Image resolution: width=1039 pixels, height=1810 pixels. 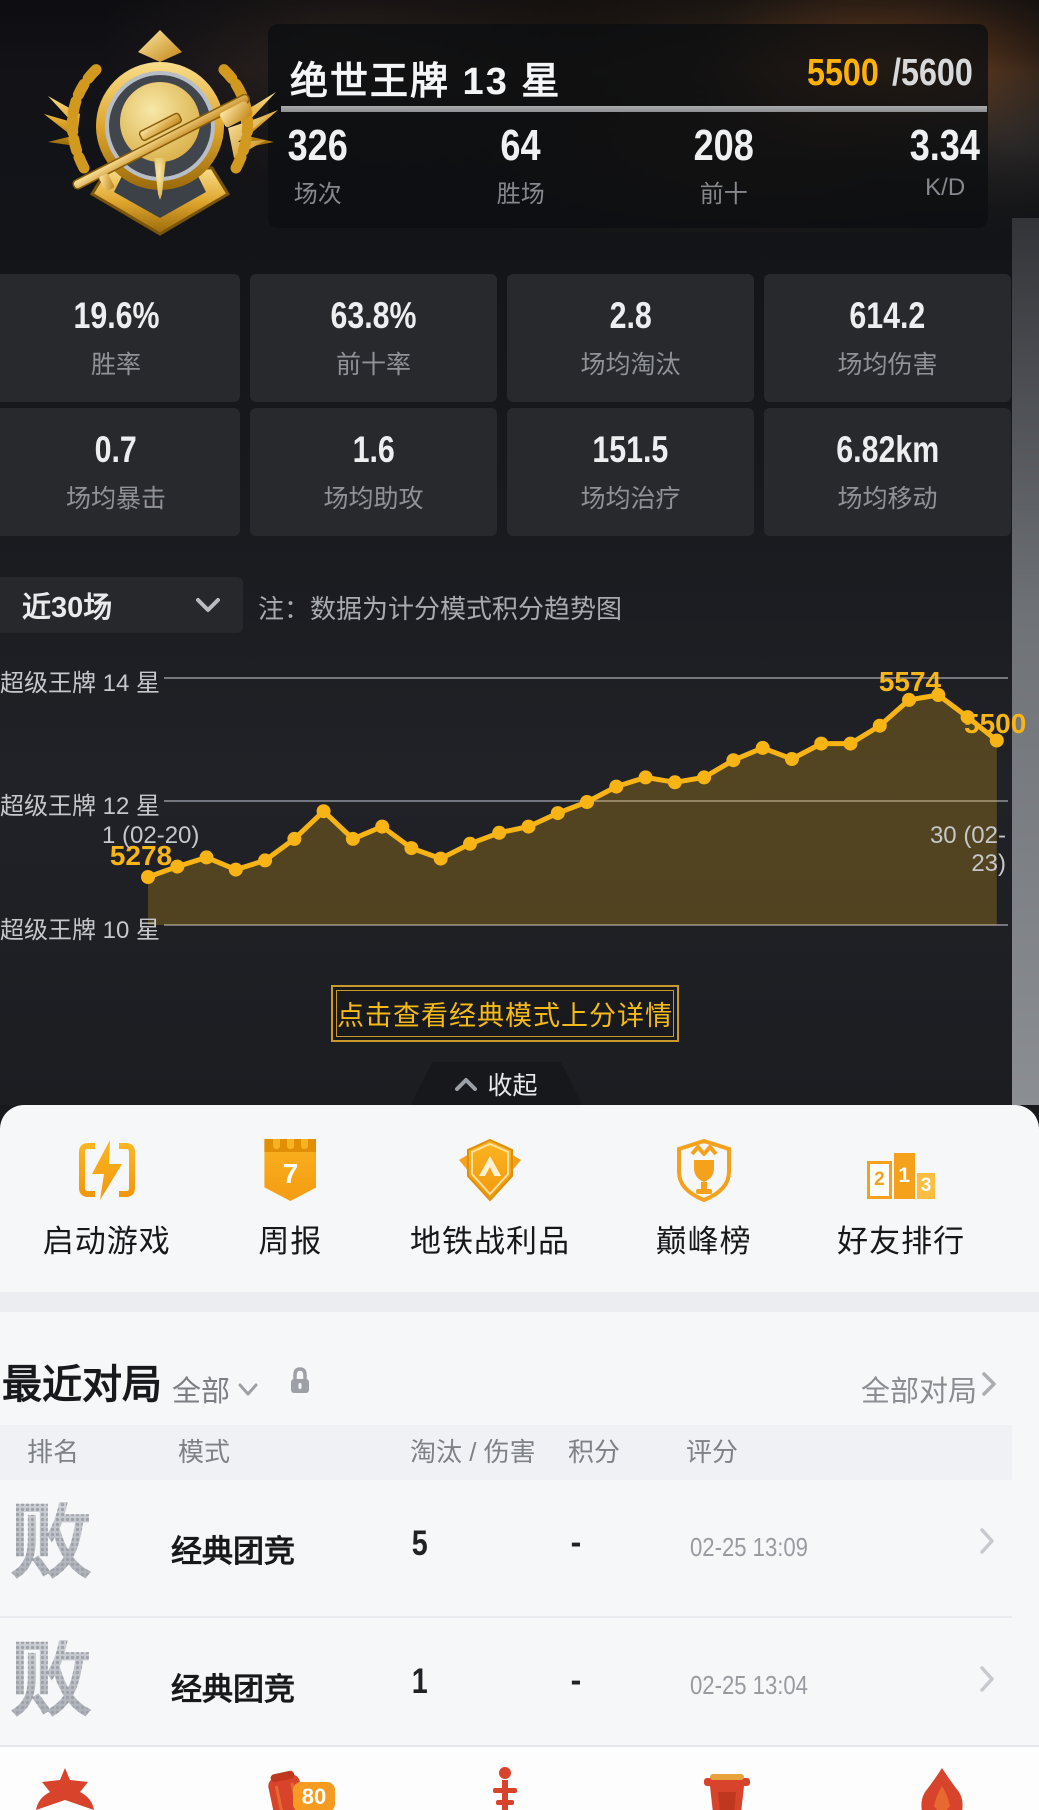 I want to click on match-time: 02-25 13:04, so click(x=749, y=1685).